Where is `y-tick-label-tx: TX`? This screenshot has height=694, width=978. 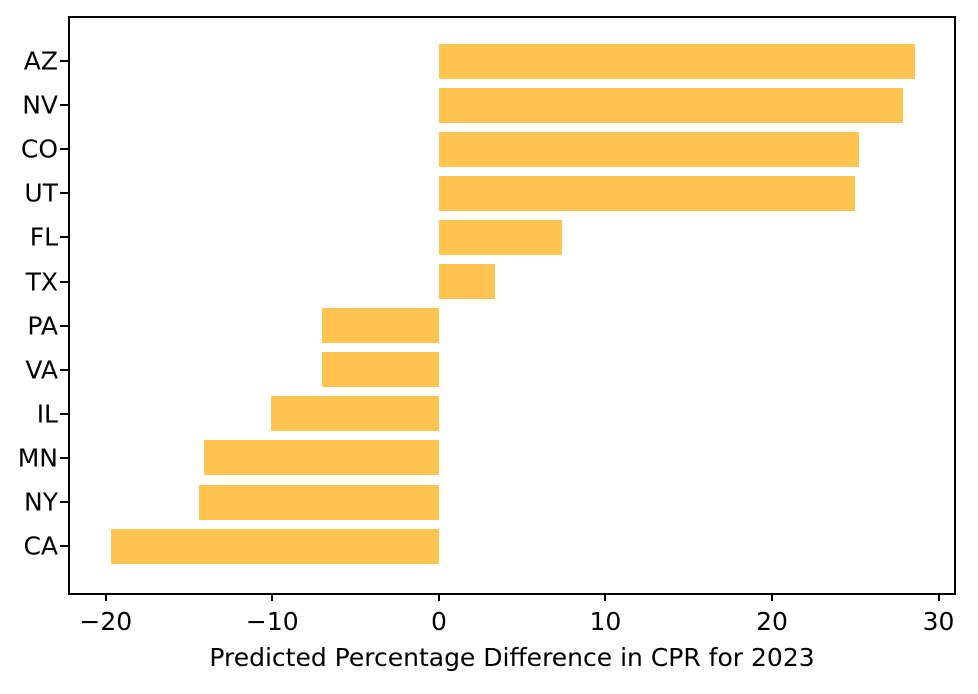 y-tick-label-tx: TX is located at coordinates (41, 281).